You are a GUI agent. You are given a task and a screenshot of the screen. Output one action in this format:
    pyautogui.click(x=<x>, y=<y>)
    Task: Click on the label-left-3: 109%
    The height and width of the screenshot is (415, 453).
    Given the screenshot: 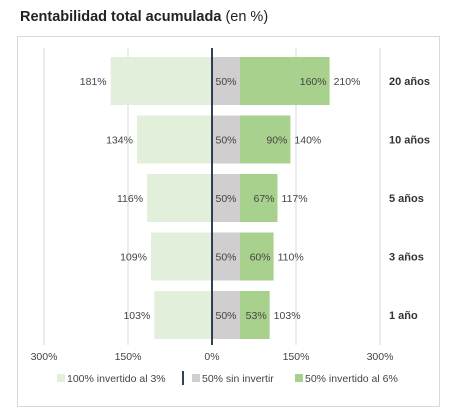 What is the action you would take?
    pyautogui.click(x=133, y=258)
    